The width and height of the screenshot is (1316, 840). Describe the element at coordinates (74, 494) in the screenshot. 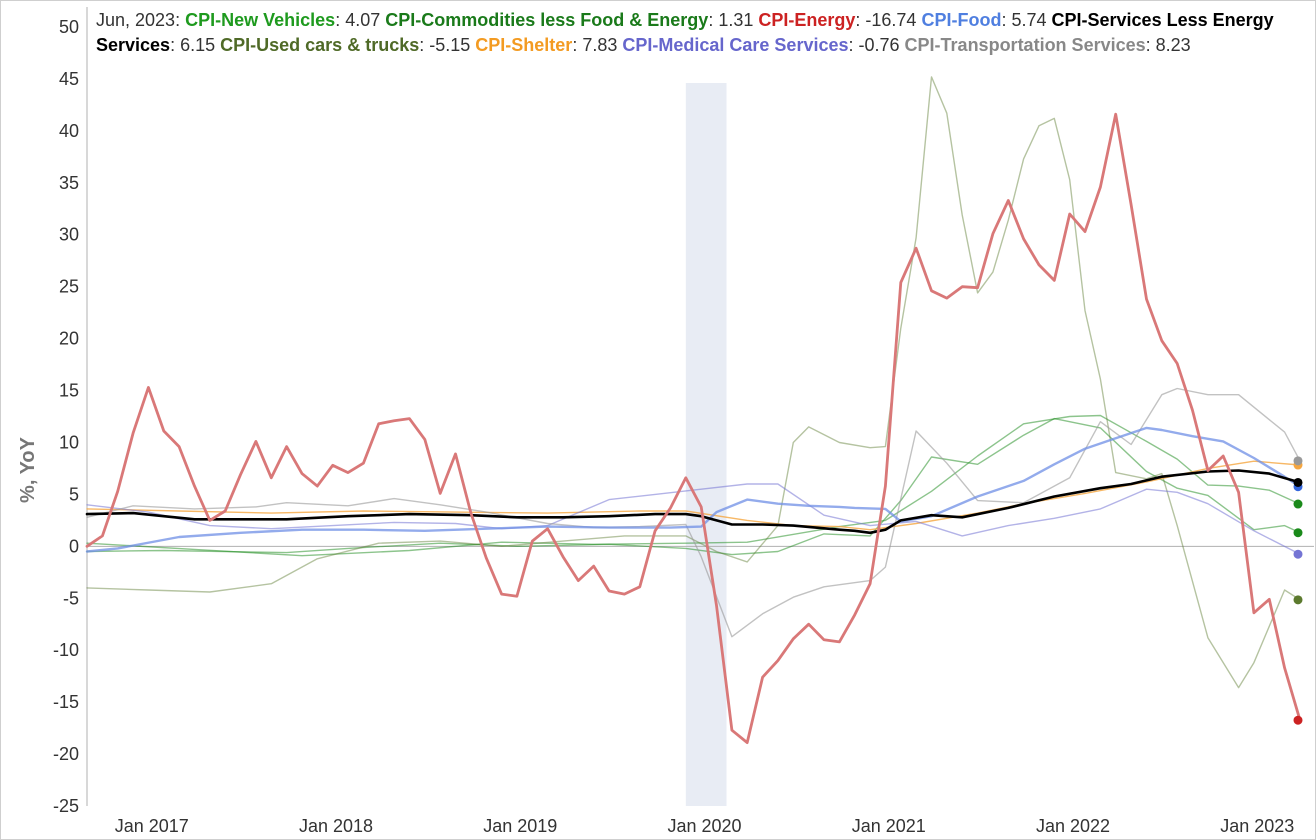

I see `y-tick-label: 5` at that location.